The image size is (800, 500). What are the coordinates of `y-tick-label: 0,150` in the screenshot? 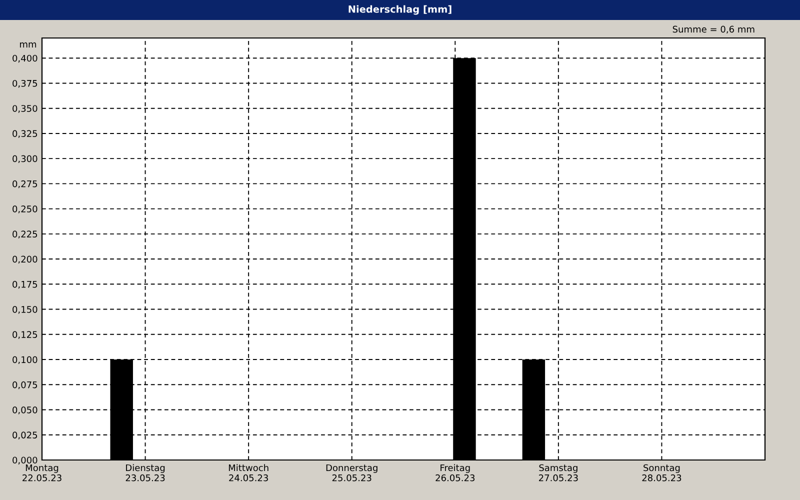 It's located at (25, 310).